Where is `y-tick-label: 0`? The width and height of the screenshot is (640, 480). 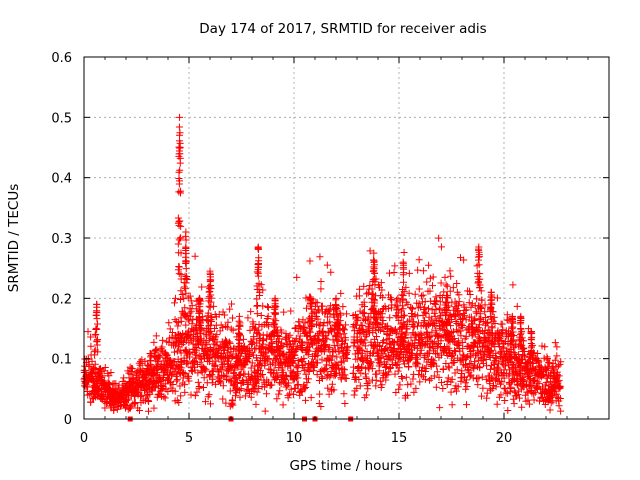 y-tick-label: 0 is located at coordinates (68, 420).